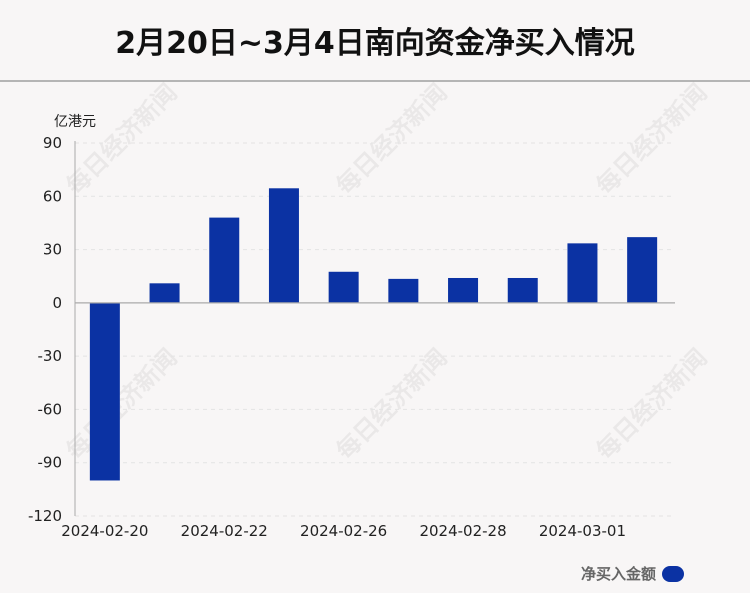 This screenshot has height=593, width=750. I want to click on x-tick-label: 2024-02-26, so click(343, 531).